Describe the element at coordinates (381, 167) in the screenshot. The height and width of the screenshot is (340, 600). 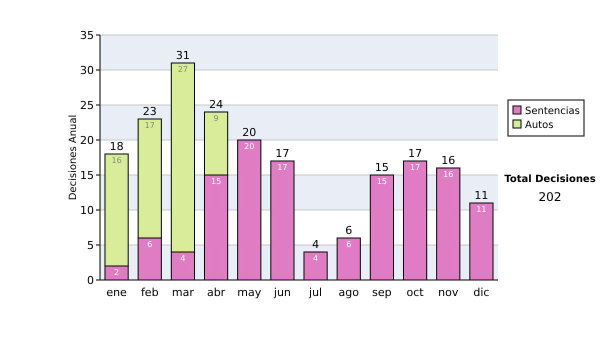
I see `total-label: 15` at that location.